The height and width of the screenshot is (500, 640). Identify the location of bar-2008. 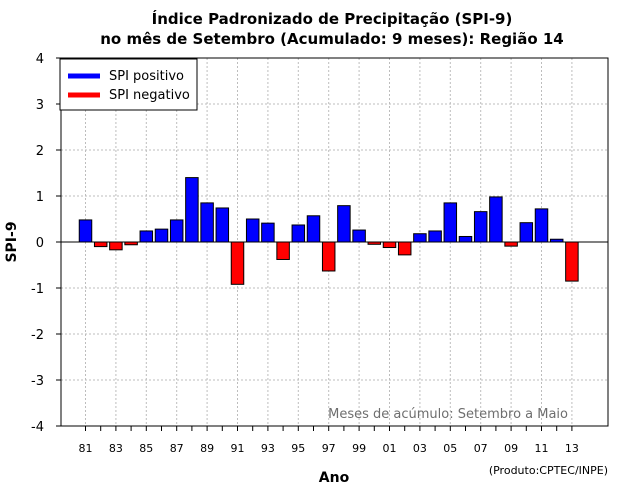
(496, 219).